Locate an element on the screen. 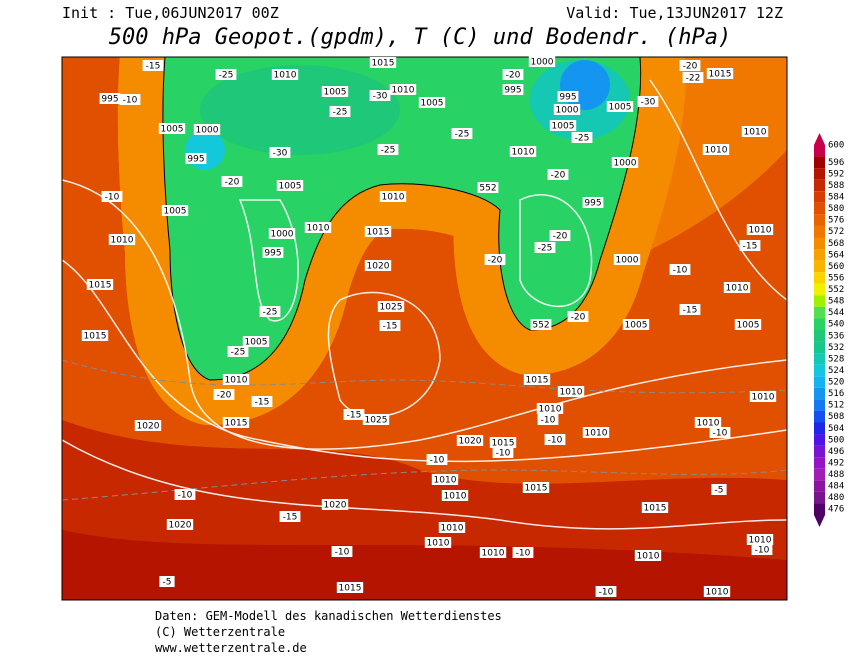 This screenshot has width=850, height=657. contour-label: 1000 is located at coordinates (625, 164).